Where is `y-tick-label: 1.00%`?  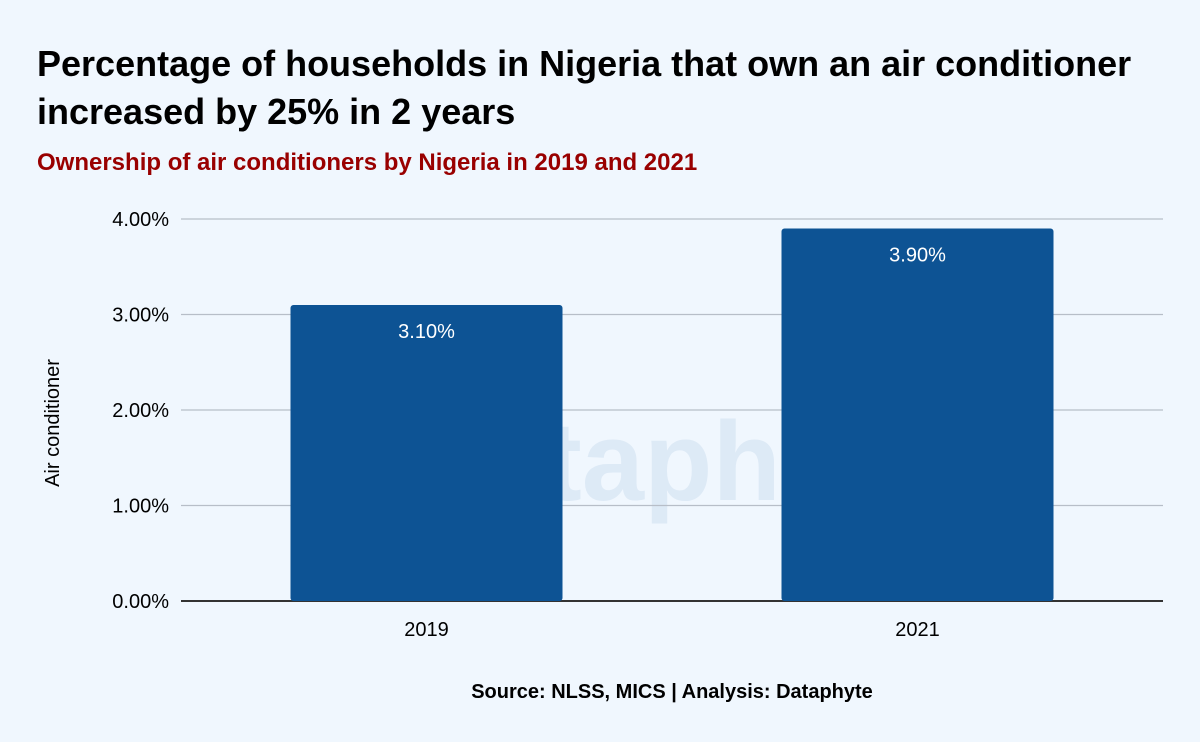 y-tick-label: 1.00% is located at coordinates (140, 507).